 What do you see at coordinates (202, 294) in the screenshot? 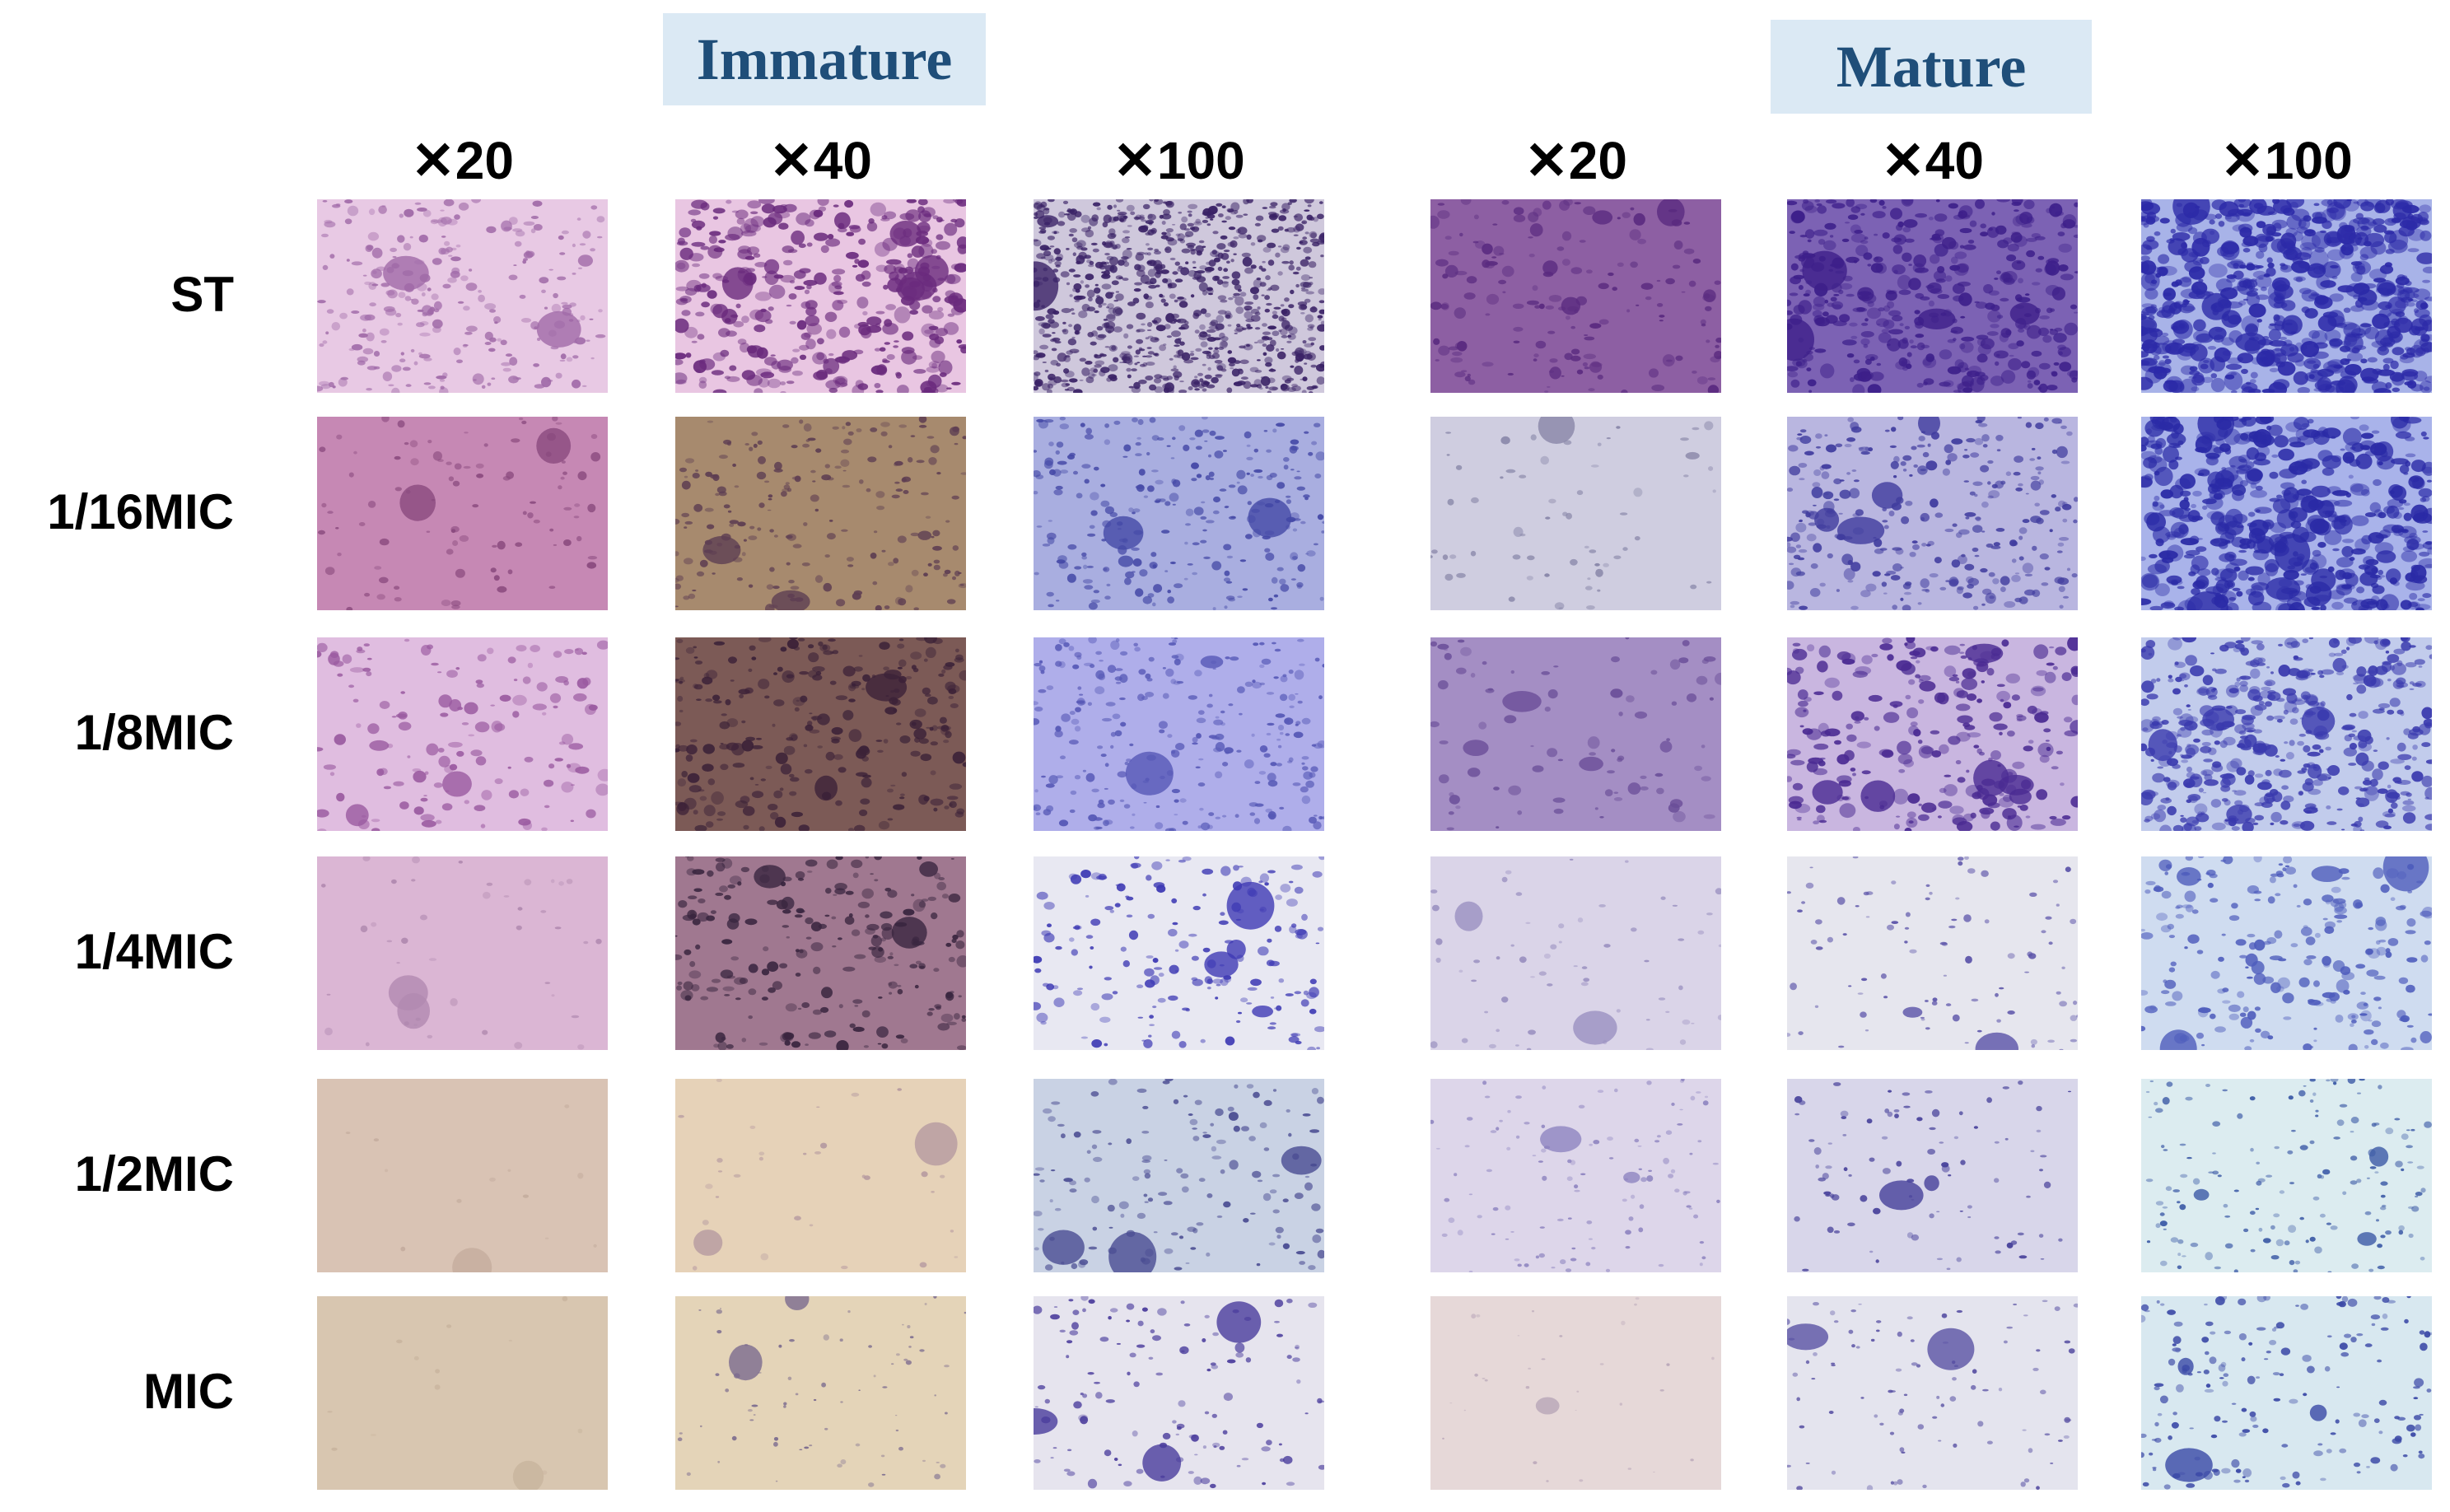
I see `row-label: ST` at bounding box center [202, 294].